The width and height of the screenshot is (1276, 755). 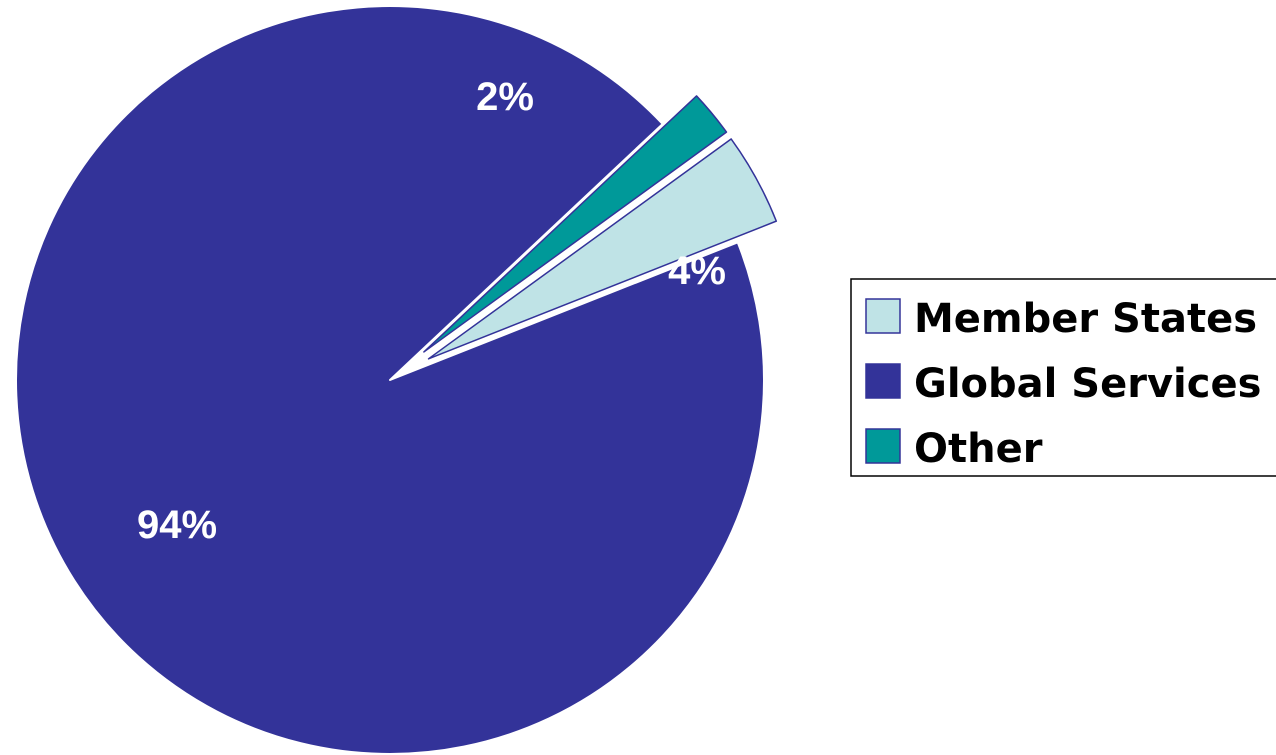 I want to click on legend: Member States Global Services Other, so click(x=1063, y=377).